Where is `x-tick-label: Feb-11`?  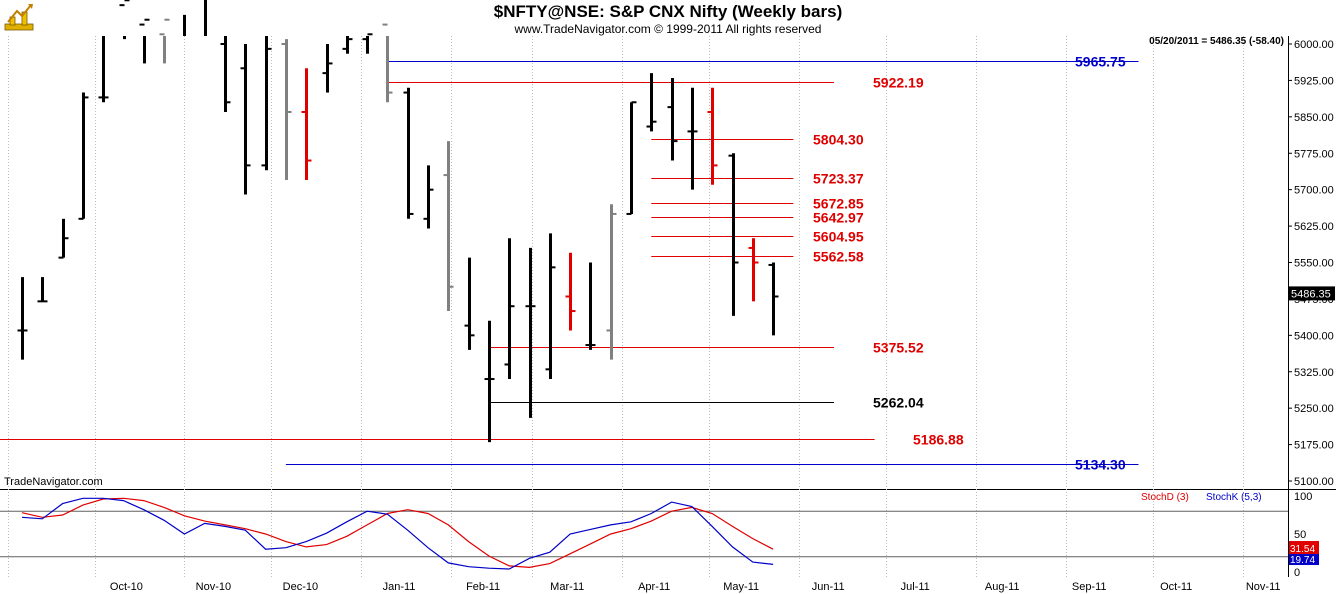 x-tick-label: Feb-11 is located at coordinates (483, 587).